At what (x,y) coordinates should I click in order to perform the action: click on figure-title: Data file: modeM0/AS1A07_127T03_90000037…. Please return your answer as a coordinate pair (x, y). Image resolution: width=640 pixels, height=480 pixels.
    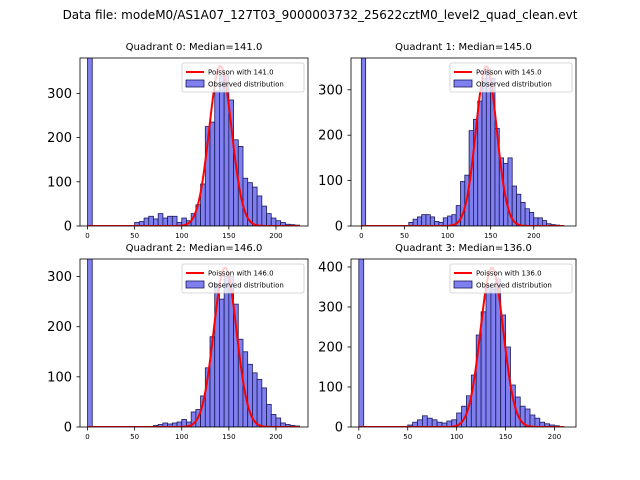
    Looking at the image, I should click on (320, 15).